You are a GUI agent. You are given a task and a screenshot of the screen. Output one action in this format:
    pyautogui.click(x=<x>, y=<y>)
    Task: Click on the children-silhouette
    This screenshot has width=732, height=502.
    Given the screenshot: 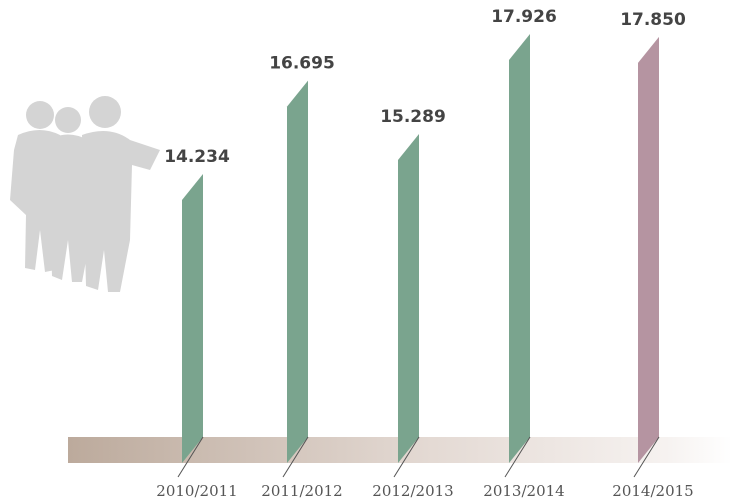 What is the action you would take?
    pyautogui.click(x=85, y=194)
    